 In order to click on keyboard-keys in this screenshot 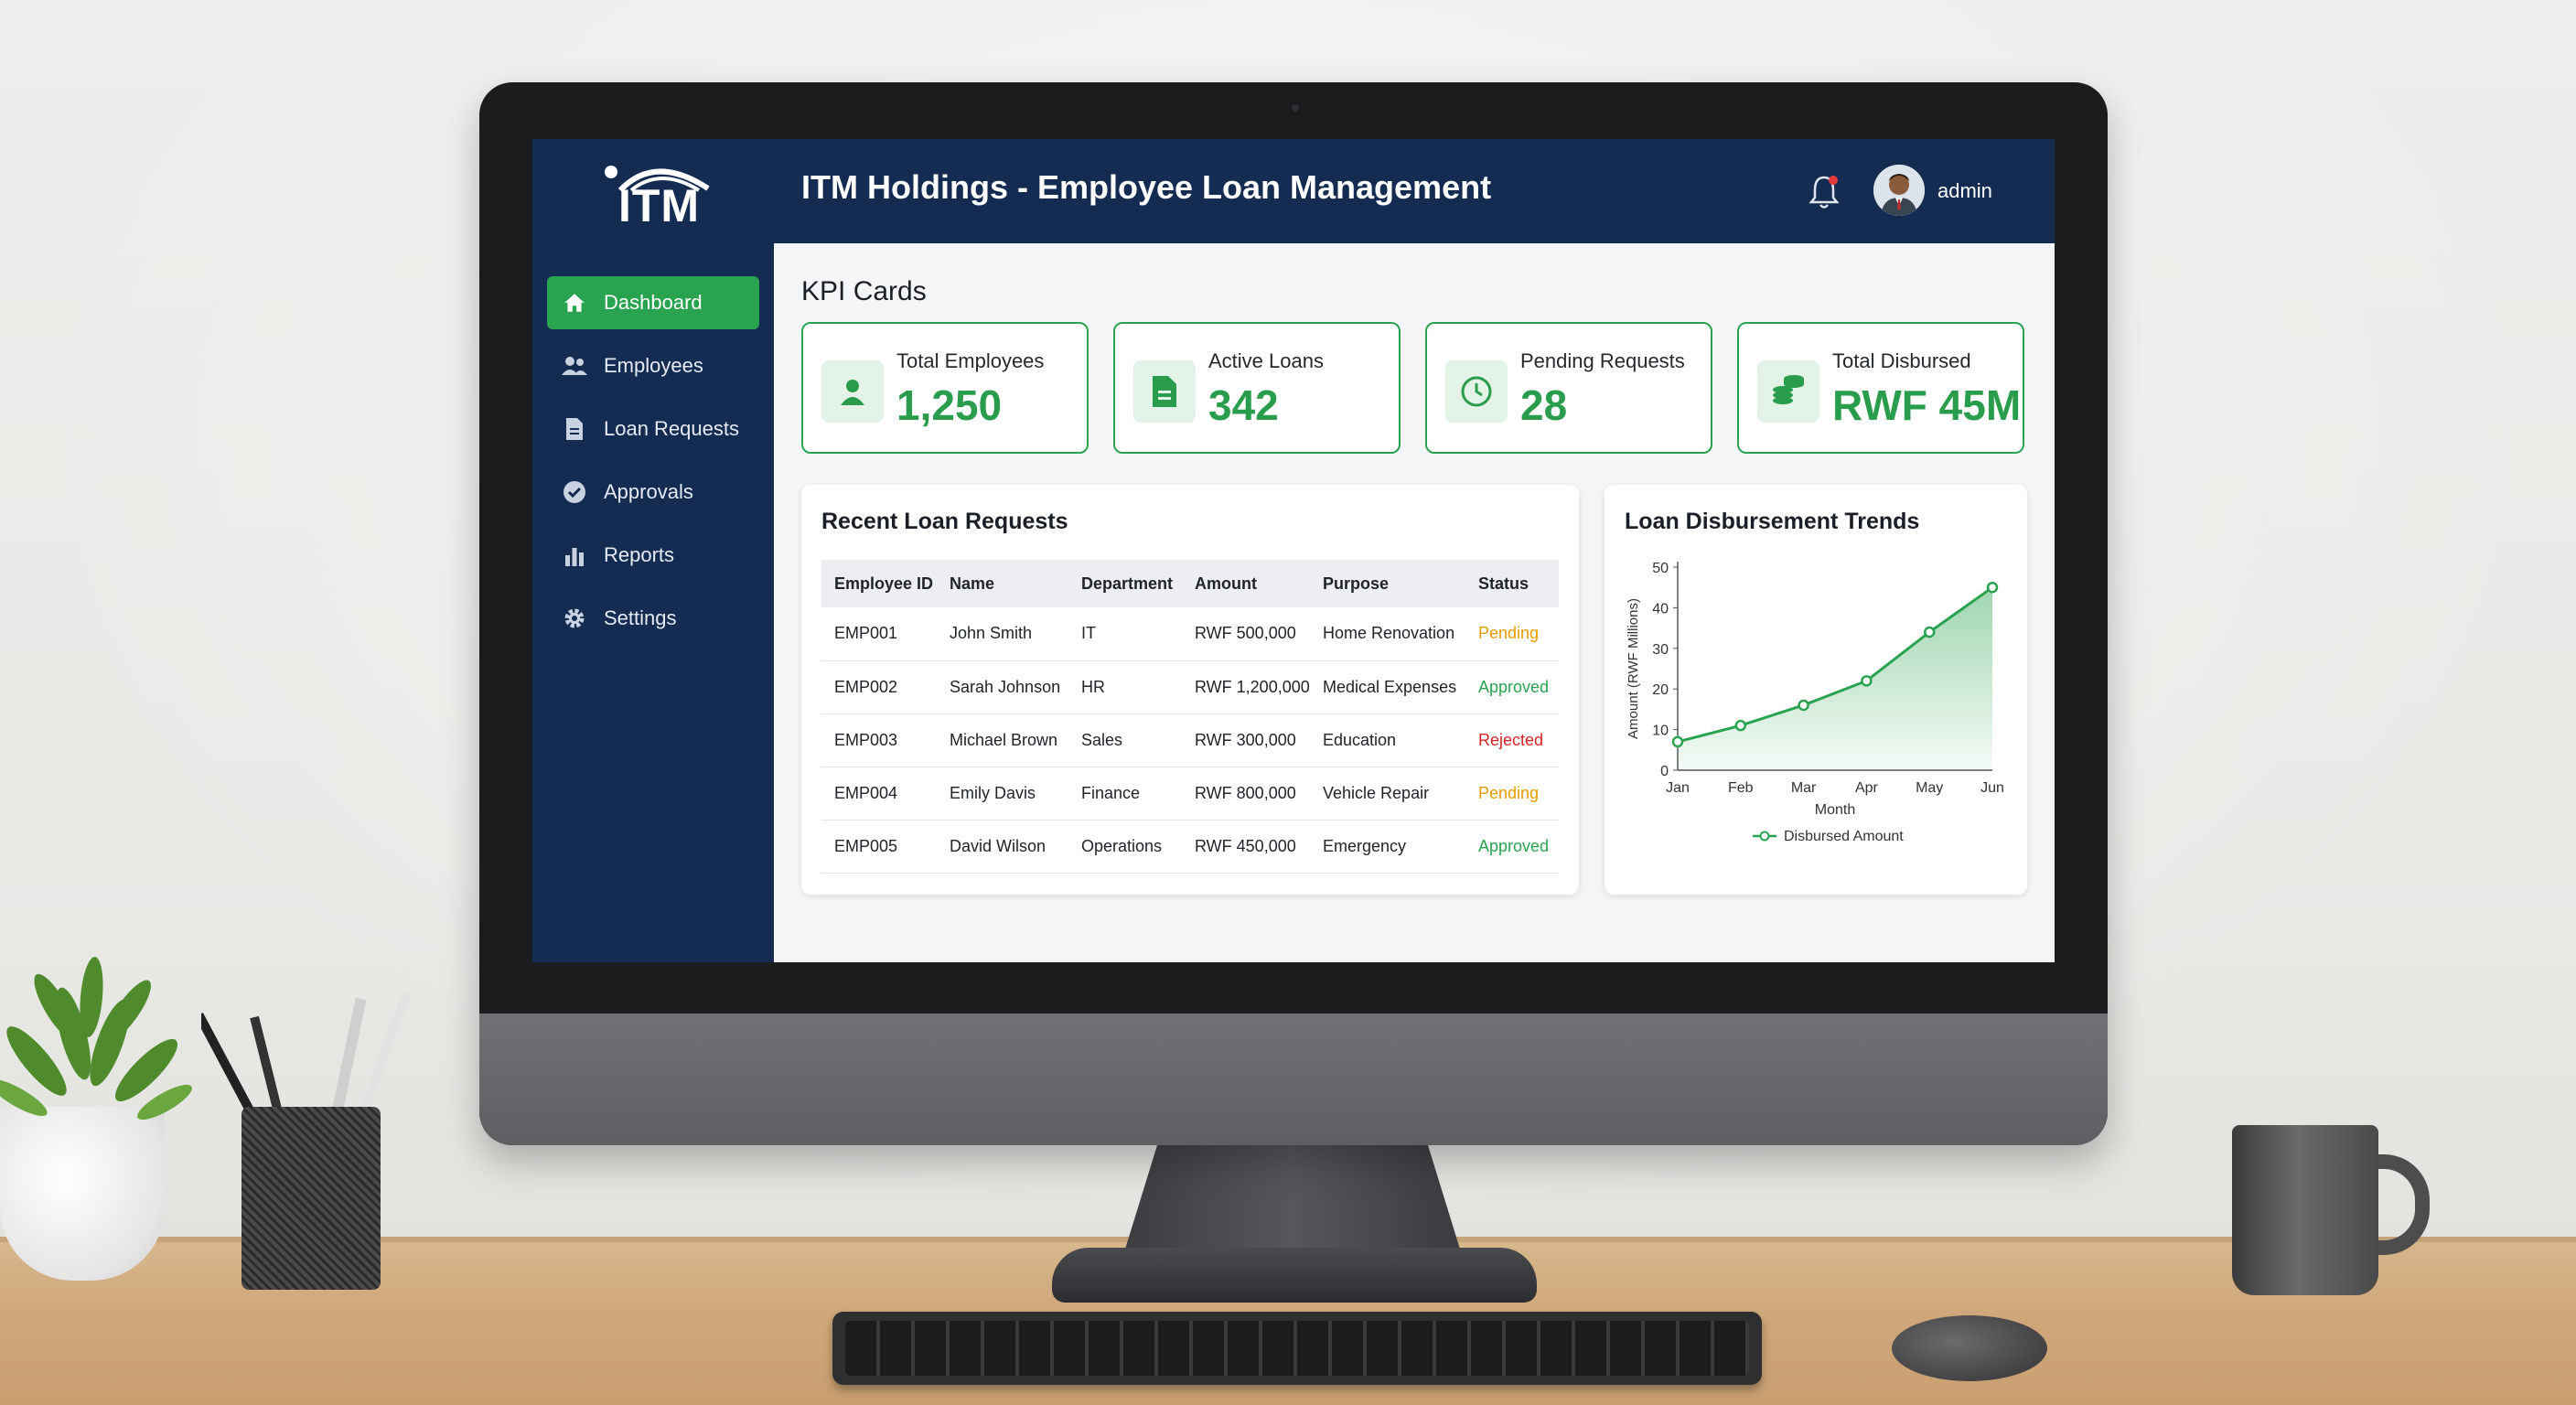, I will do `click(1297, 1348)`.